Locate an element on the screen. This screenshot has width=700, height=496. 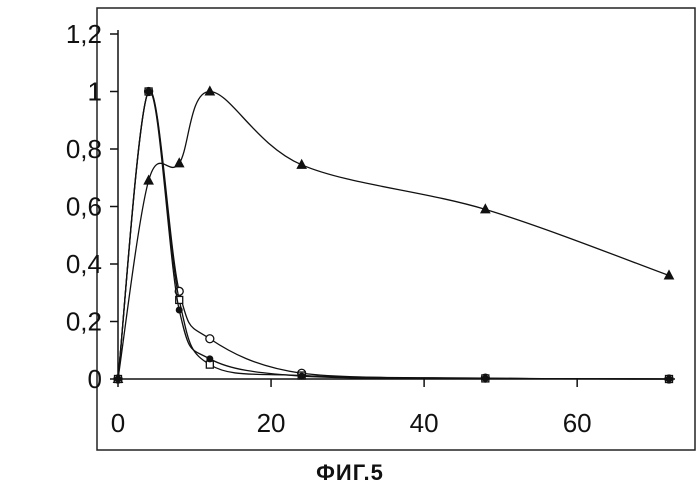
data-point-circle is located at coordinates (210, 339).